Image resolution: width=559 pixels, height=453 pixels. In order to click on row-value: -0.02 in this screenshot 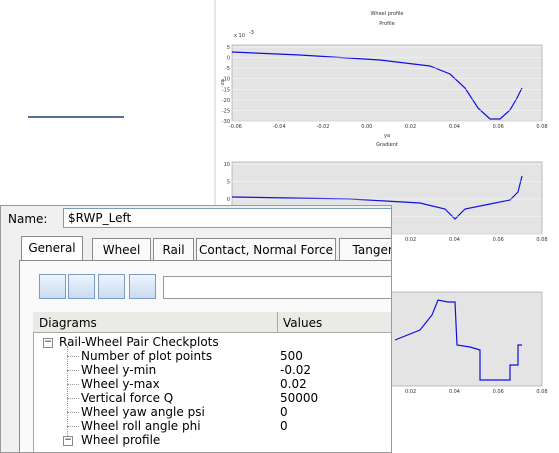, I will do `click(296, 370)`.